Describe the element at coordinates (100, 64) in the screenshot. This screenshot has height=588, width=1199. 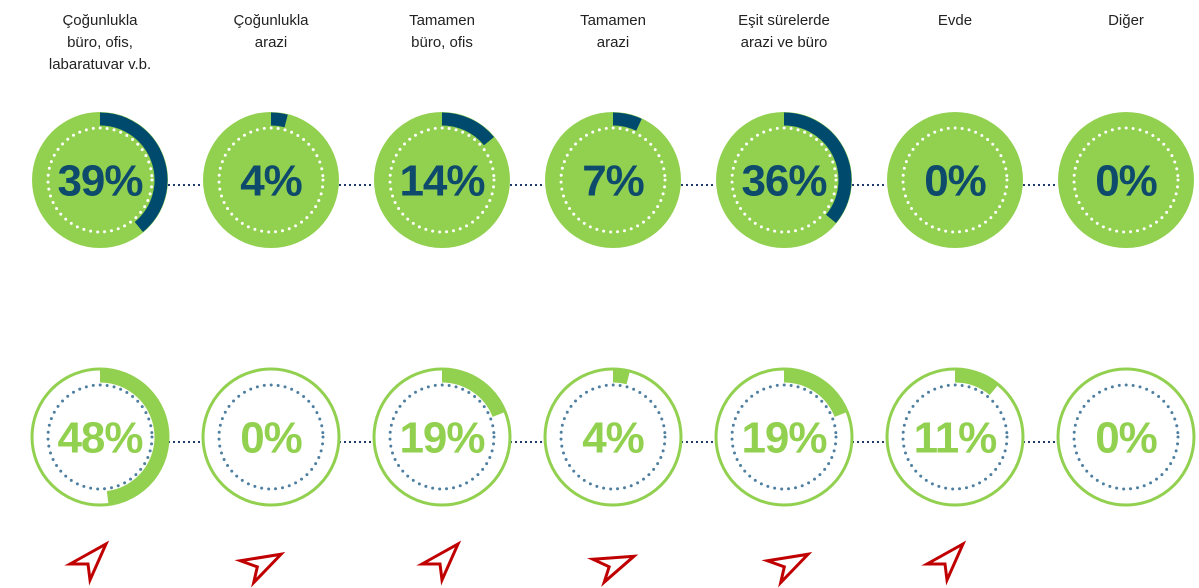
I see `category-label: labaratuvar v.b.` at that location.